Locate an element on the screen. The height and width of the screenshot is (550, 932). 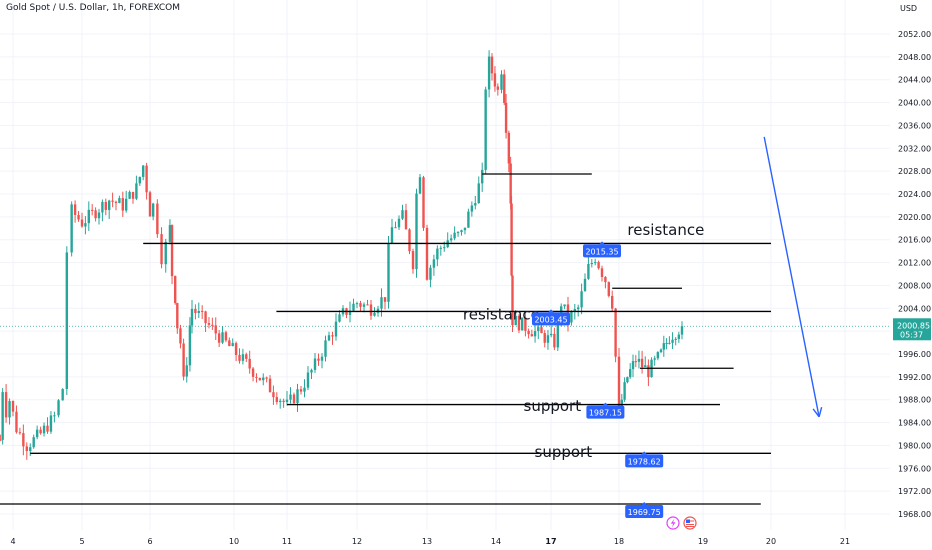
time-axis: 4 5 6 10 11 12 13 14 17 18 19 20 21 is located at coordinates (430, 541).